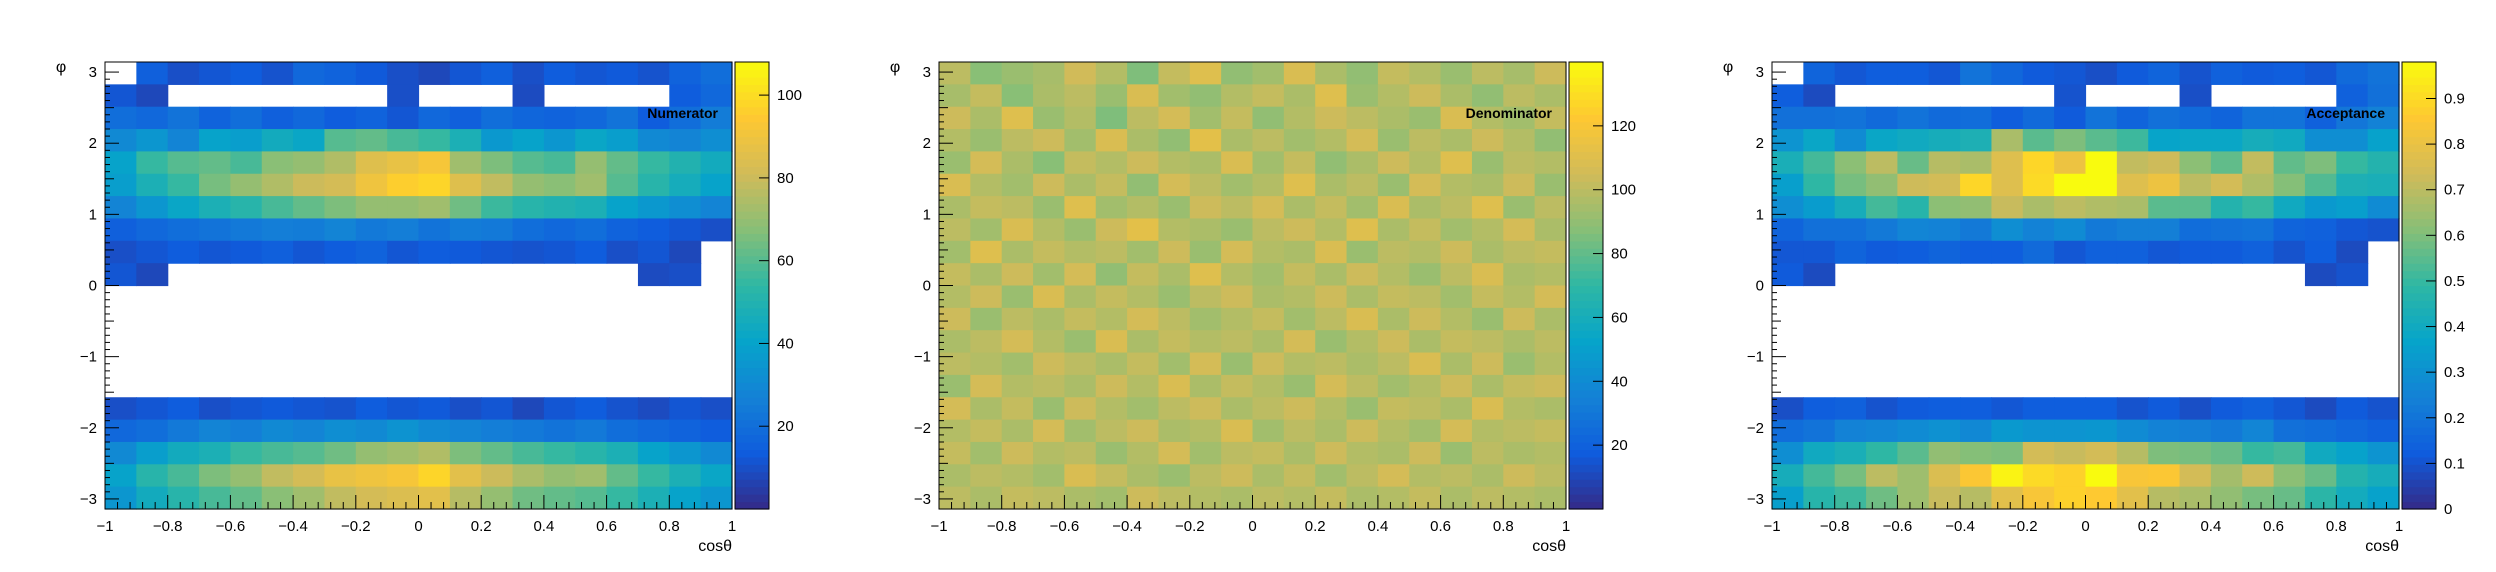  What do you see at coordinates (293, 526) in the screenshot?
I see `x-tick-label: −0.4` at bounding box center [293, 526].